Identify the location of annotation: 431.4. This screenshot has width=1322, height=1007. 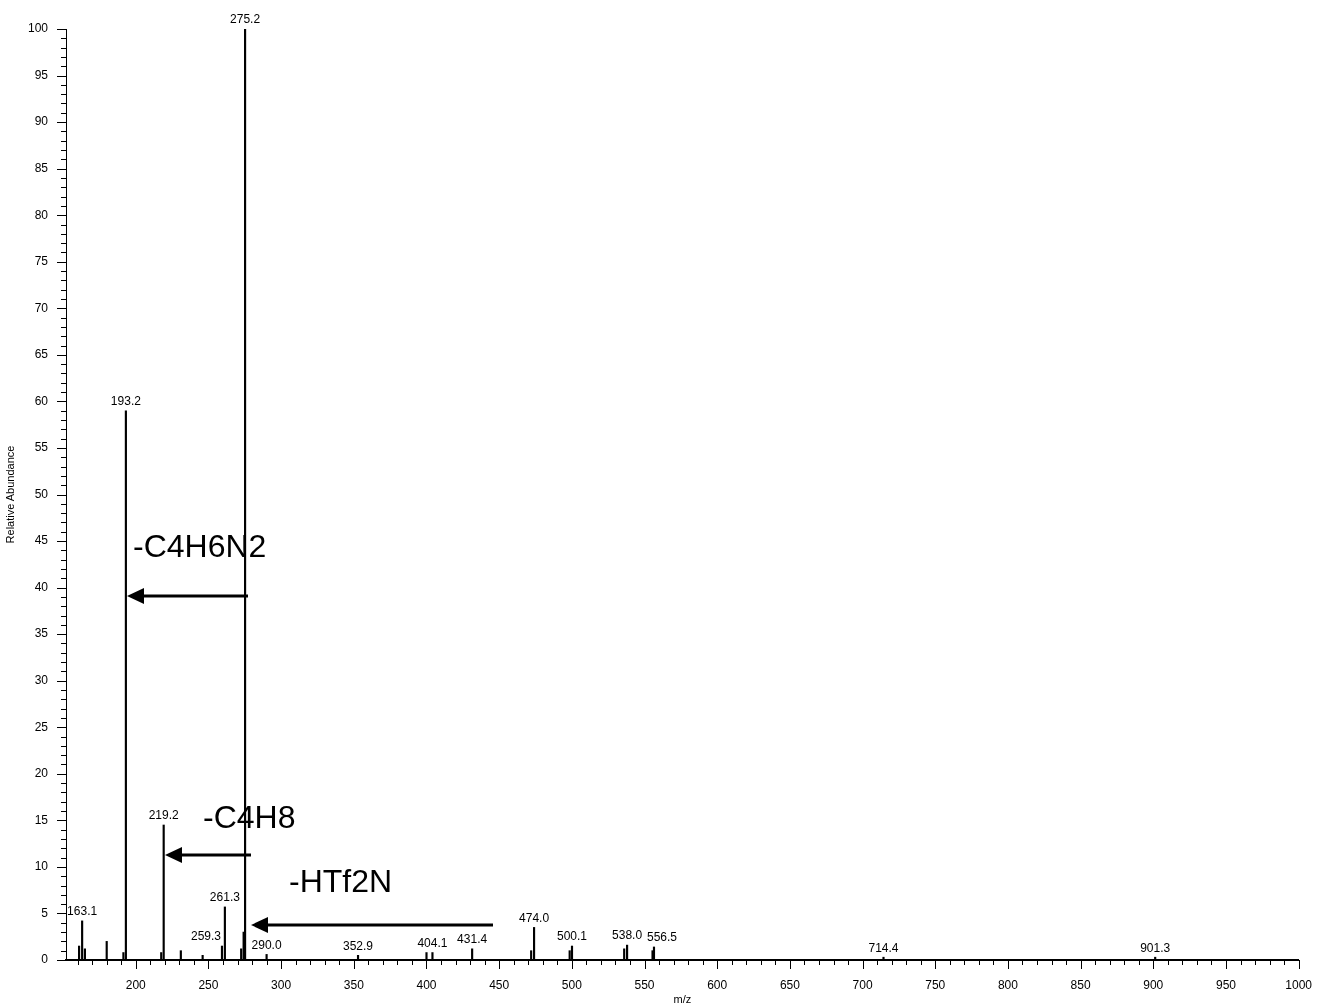
(472, 939).